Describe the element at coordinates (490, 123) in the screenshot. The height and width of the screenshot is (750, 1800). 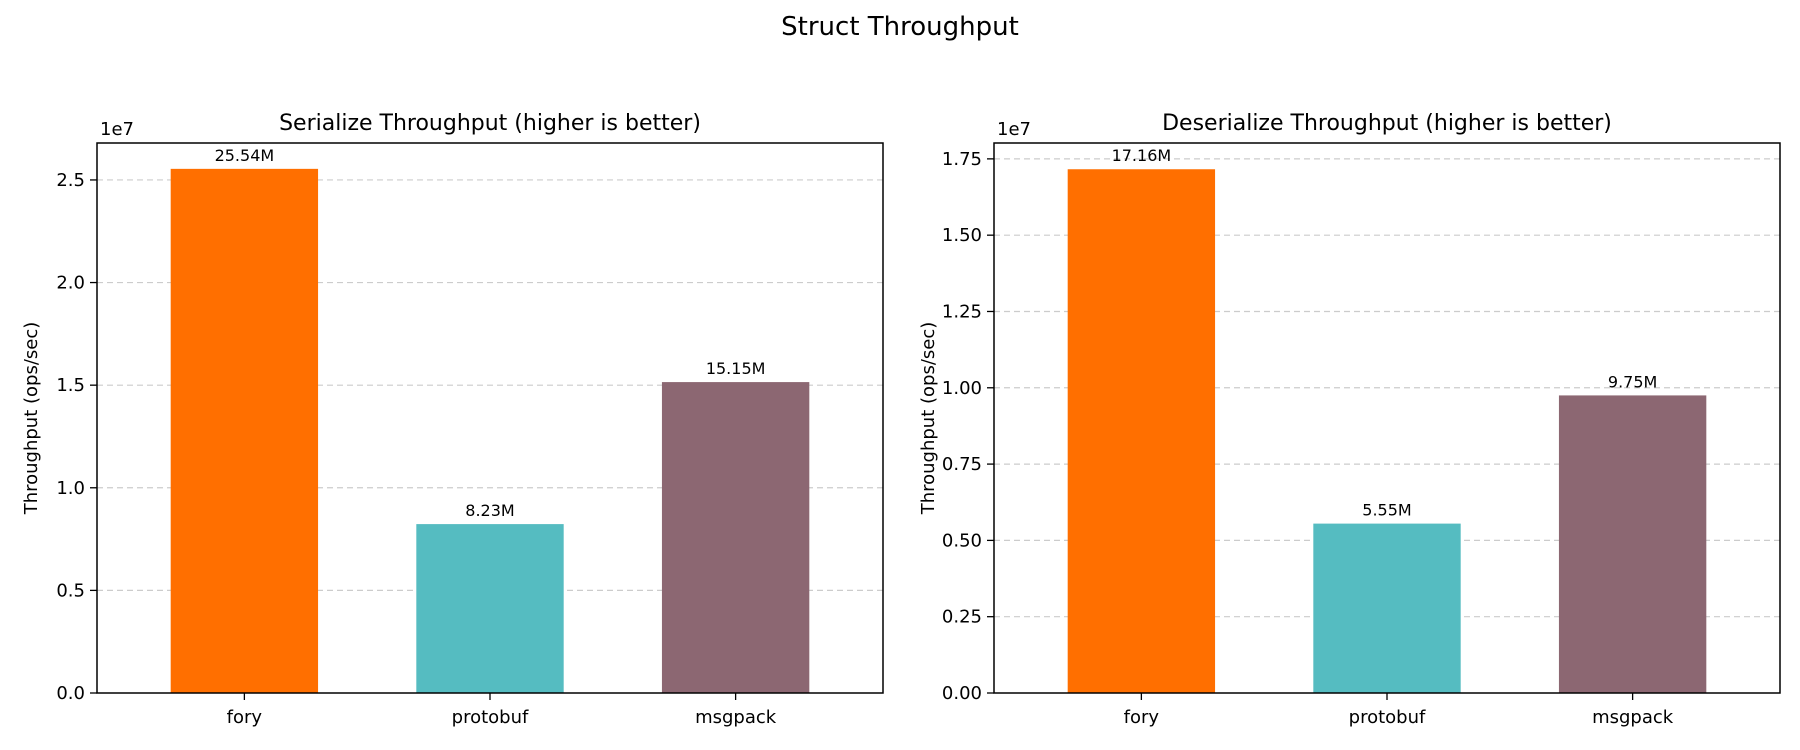
I see `subplot-title: Serialize Throughput (higher is better)` at that location.